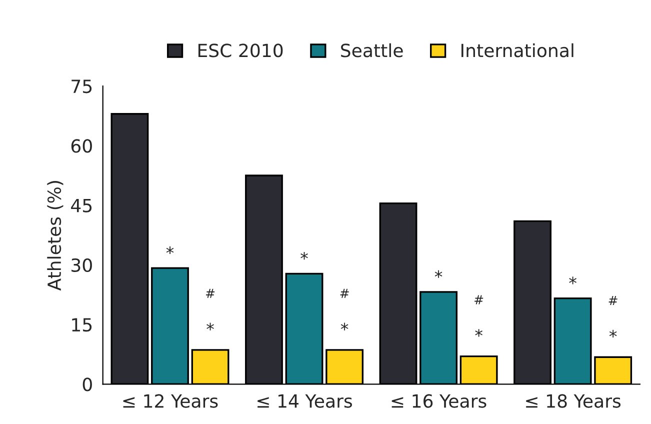 The image size is (651, 424). What do you see at coordinates (82, 87) in the screenshot?
I see `y-tick-label: 75` at bounding box center [82, 87].